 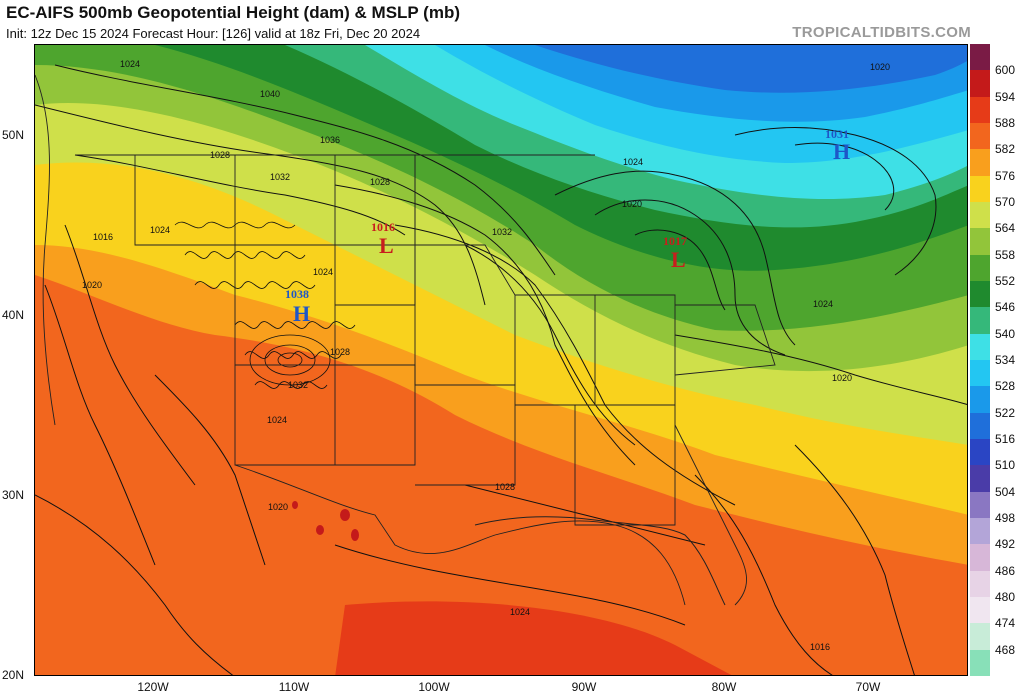 What do you see at coordinates (881, 32) in the screenshot?
I see `brand-watermark: TROPICALTIDBITS.COM` at bounding box center [881, 32].